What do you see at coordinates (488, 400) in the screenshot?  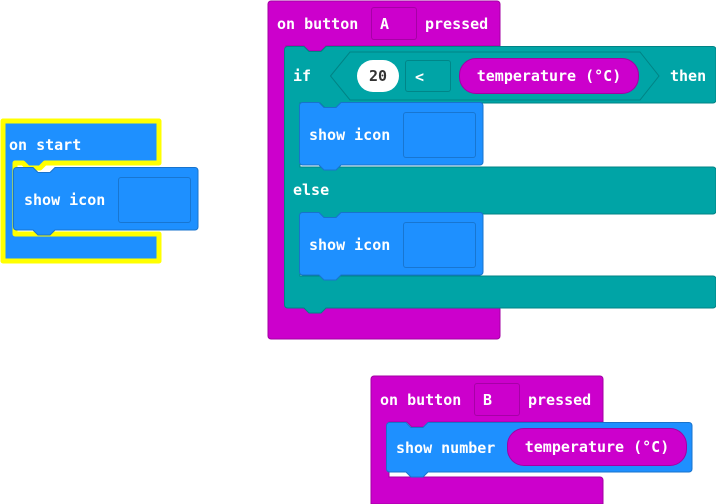 I see `button-b-value: B` at bounding box center [488, 400].